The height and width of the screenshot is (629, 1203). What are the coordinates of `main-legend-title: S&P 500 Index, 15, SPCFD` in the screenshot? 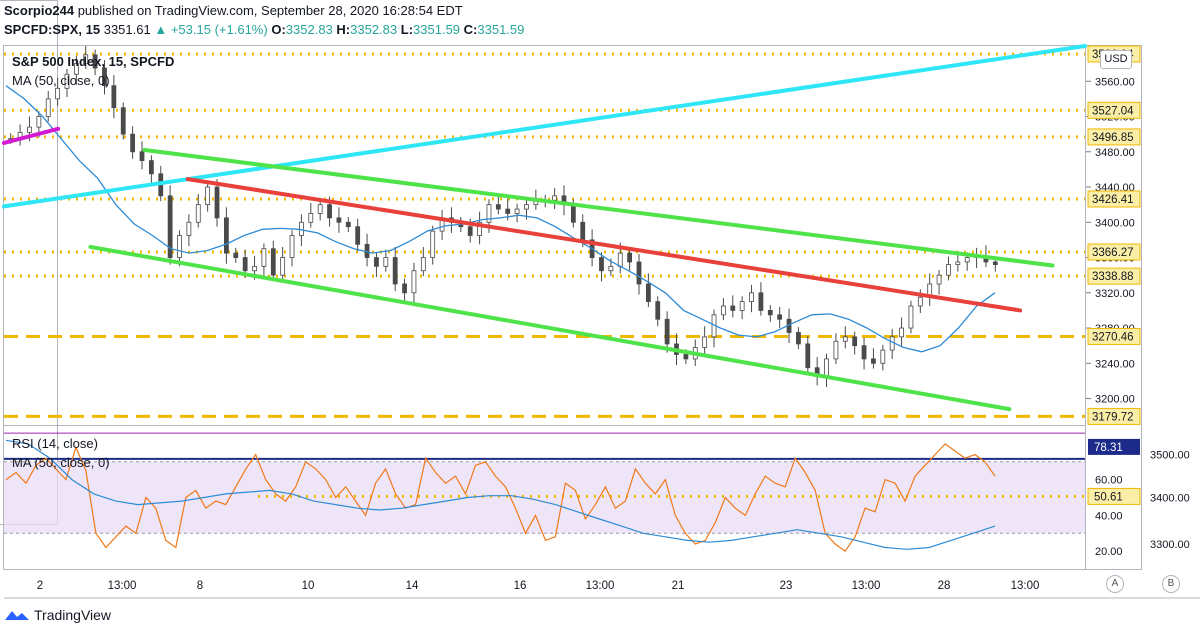 It's located at (93, 61).